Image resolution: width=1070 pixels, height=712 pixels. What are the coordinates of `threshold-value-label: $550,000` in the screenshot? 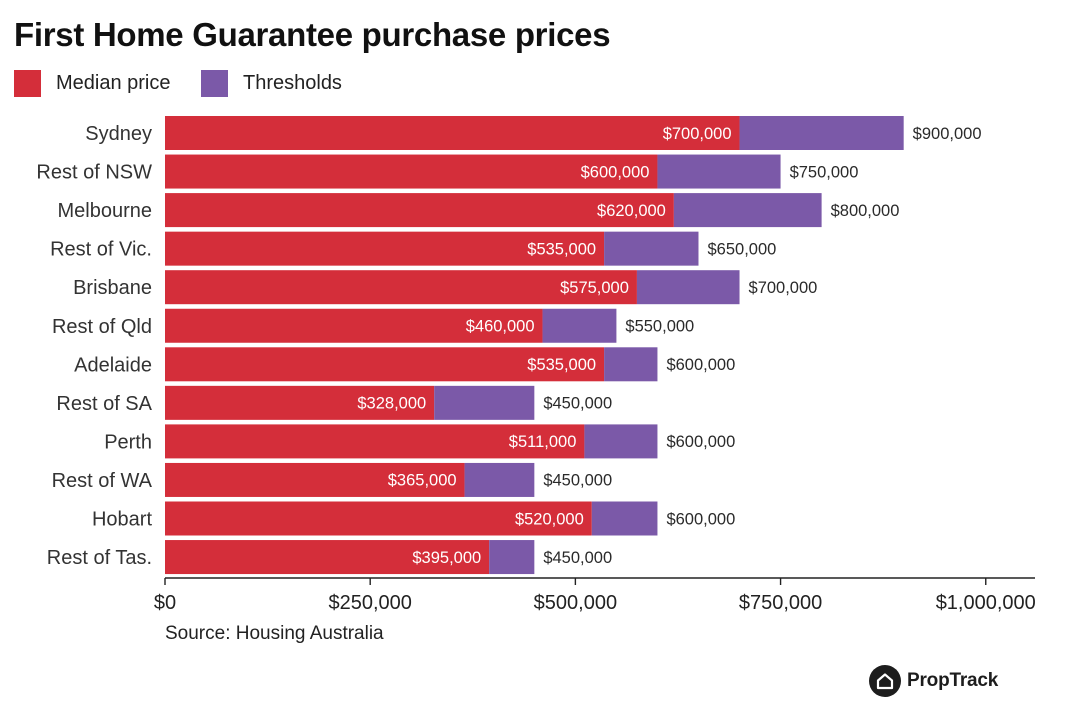 It's located at (659, 327).